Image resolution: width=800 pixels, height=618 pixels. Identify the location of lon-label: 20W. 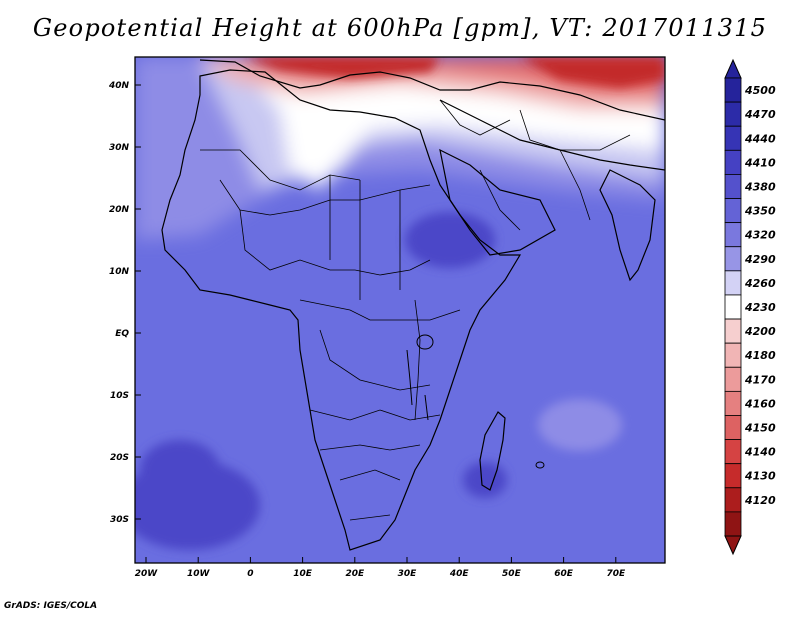
(147, 574).